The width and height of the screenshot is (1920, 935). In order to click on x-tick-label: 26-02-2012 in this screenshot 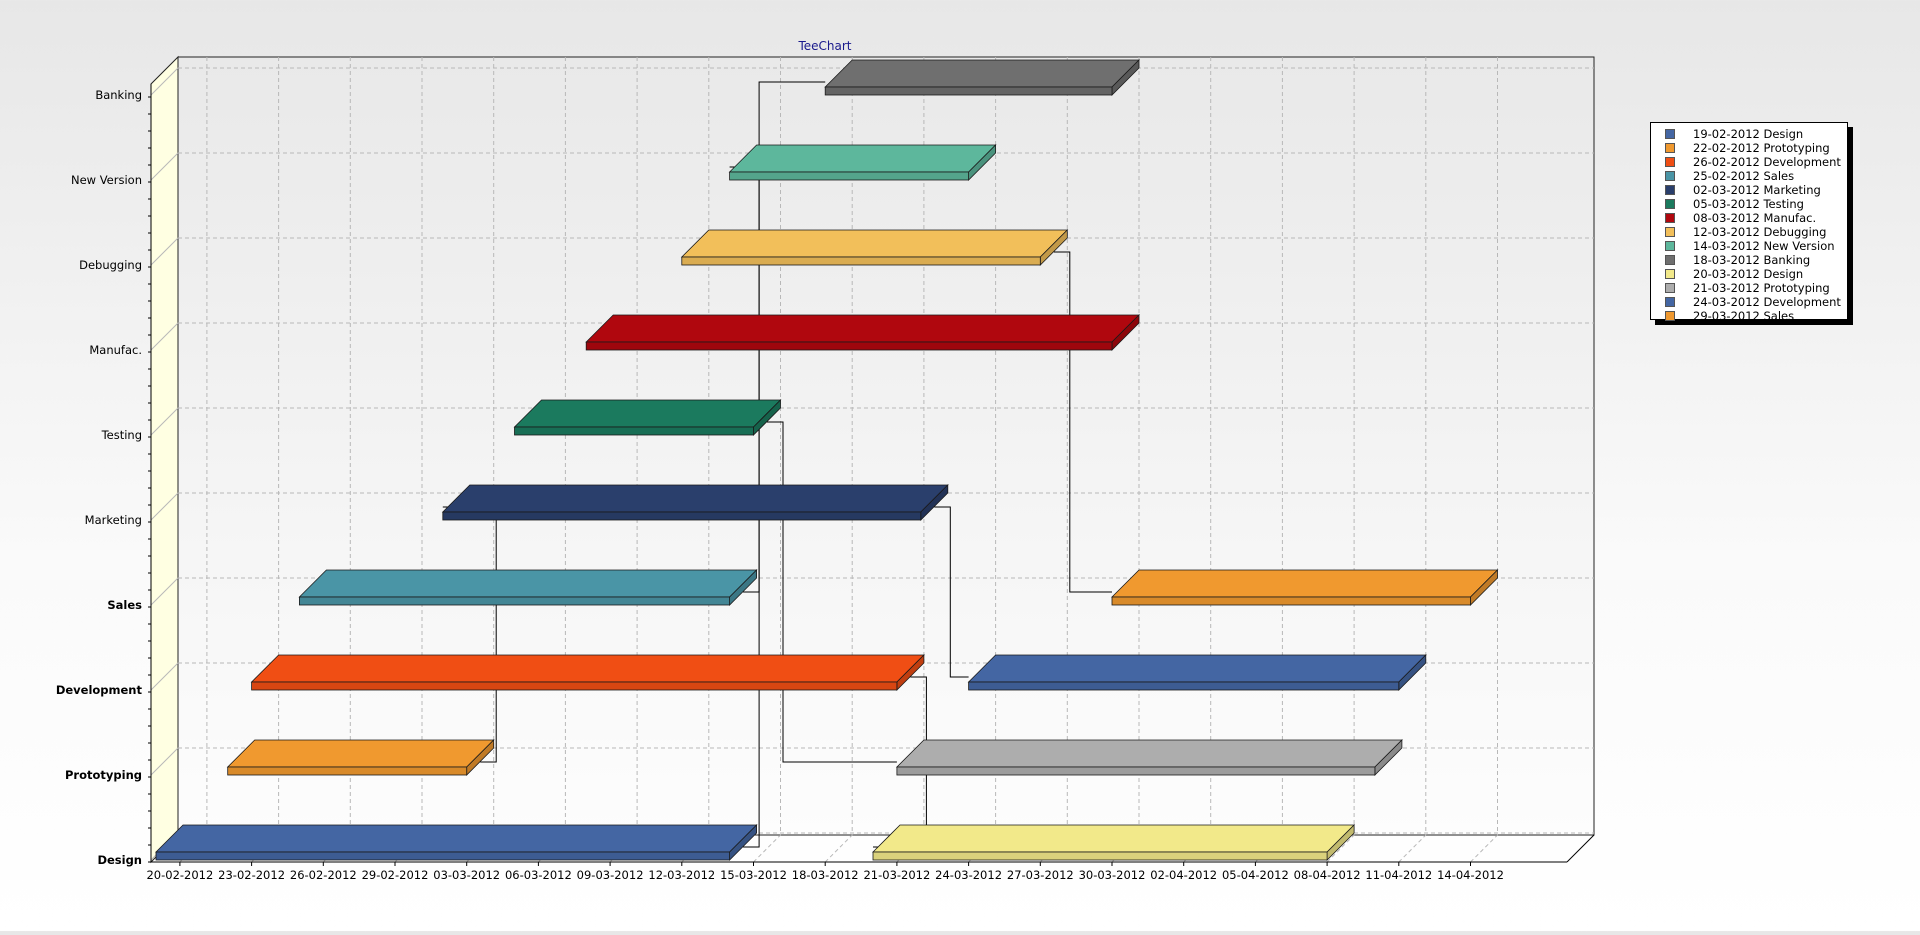, I will do `click(323, 875)`.